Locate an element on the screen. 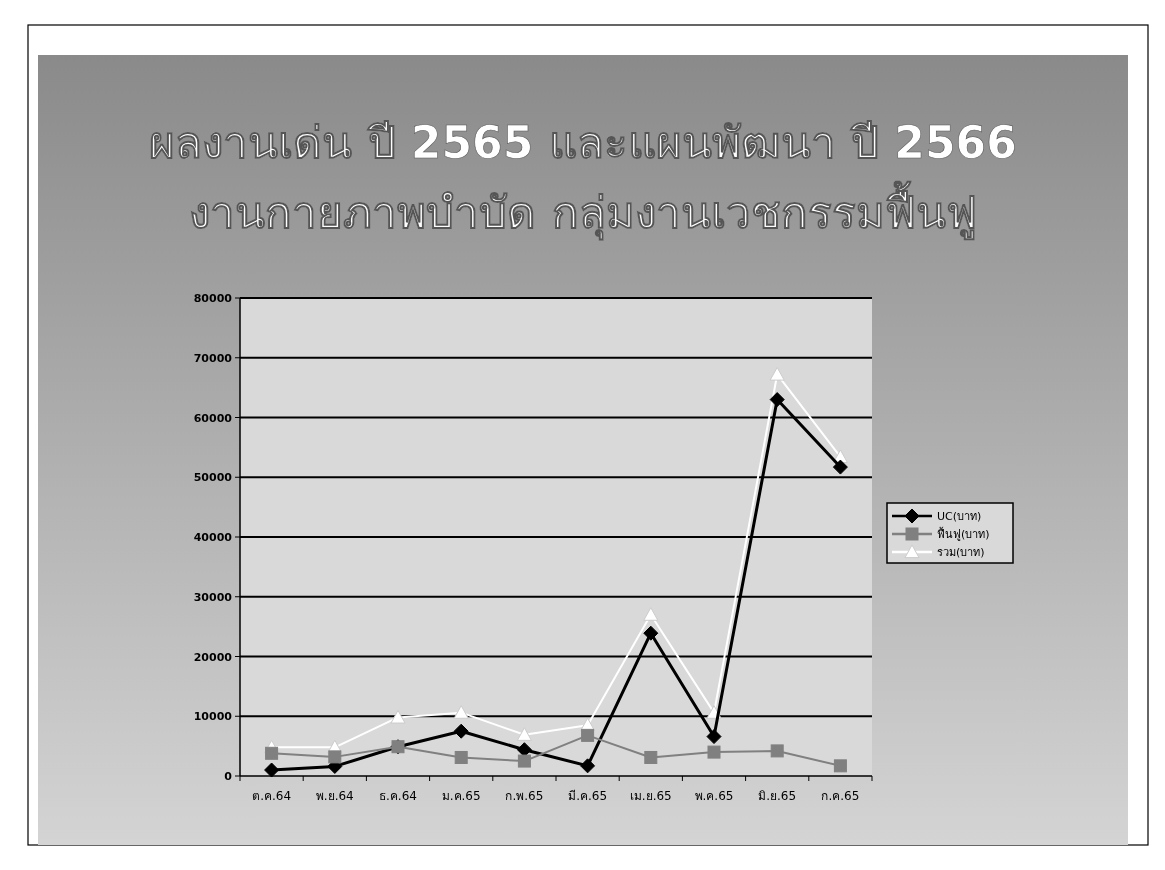  legend-label: UC(บาท) is located at coordinates (959, 516).